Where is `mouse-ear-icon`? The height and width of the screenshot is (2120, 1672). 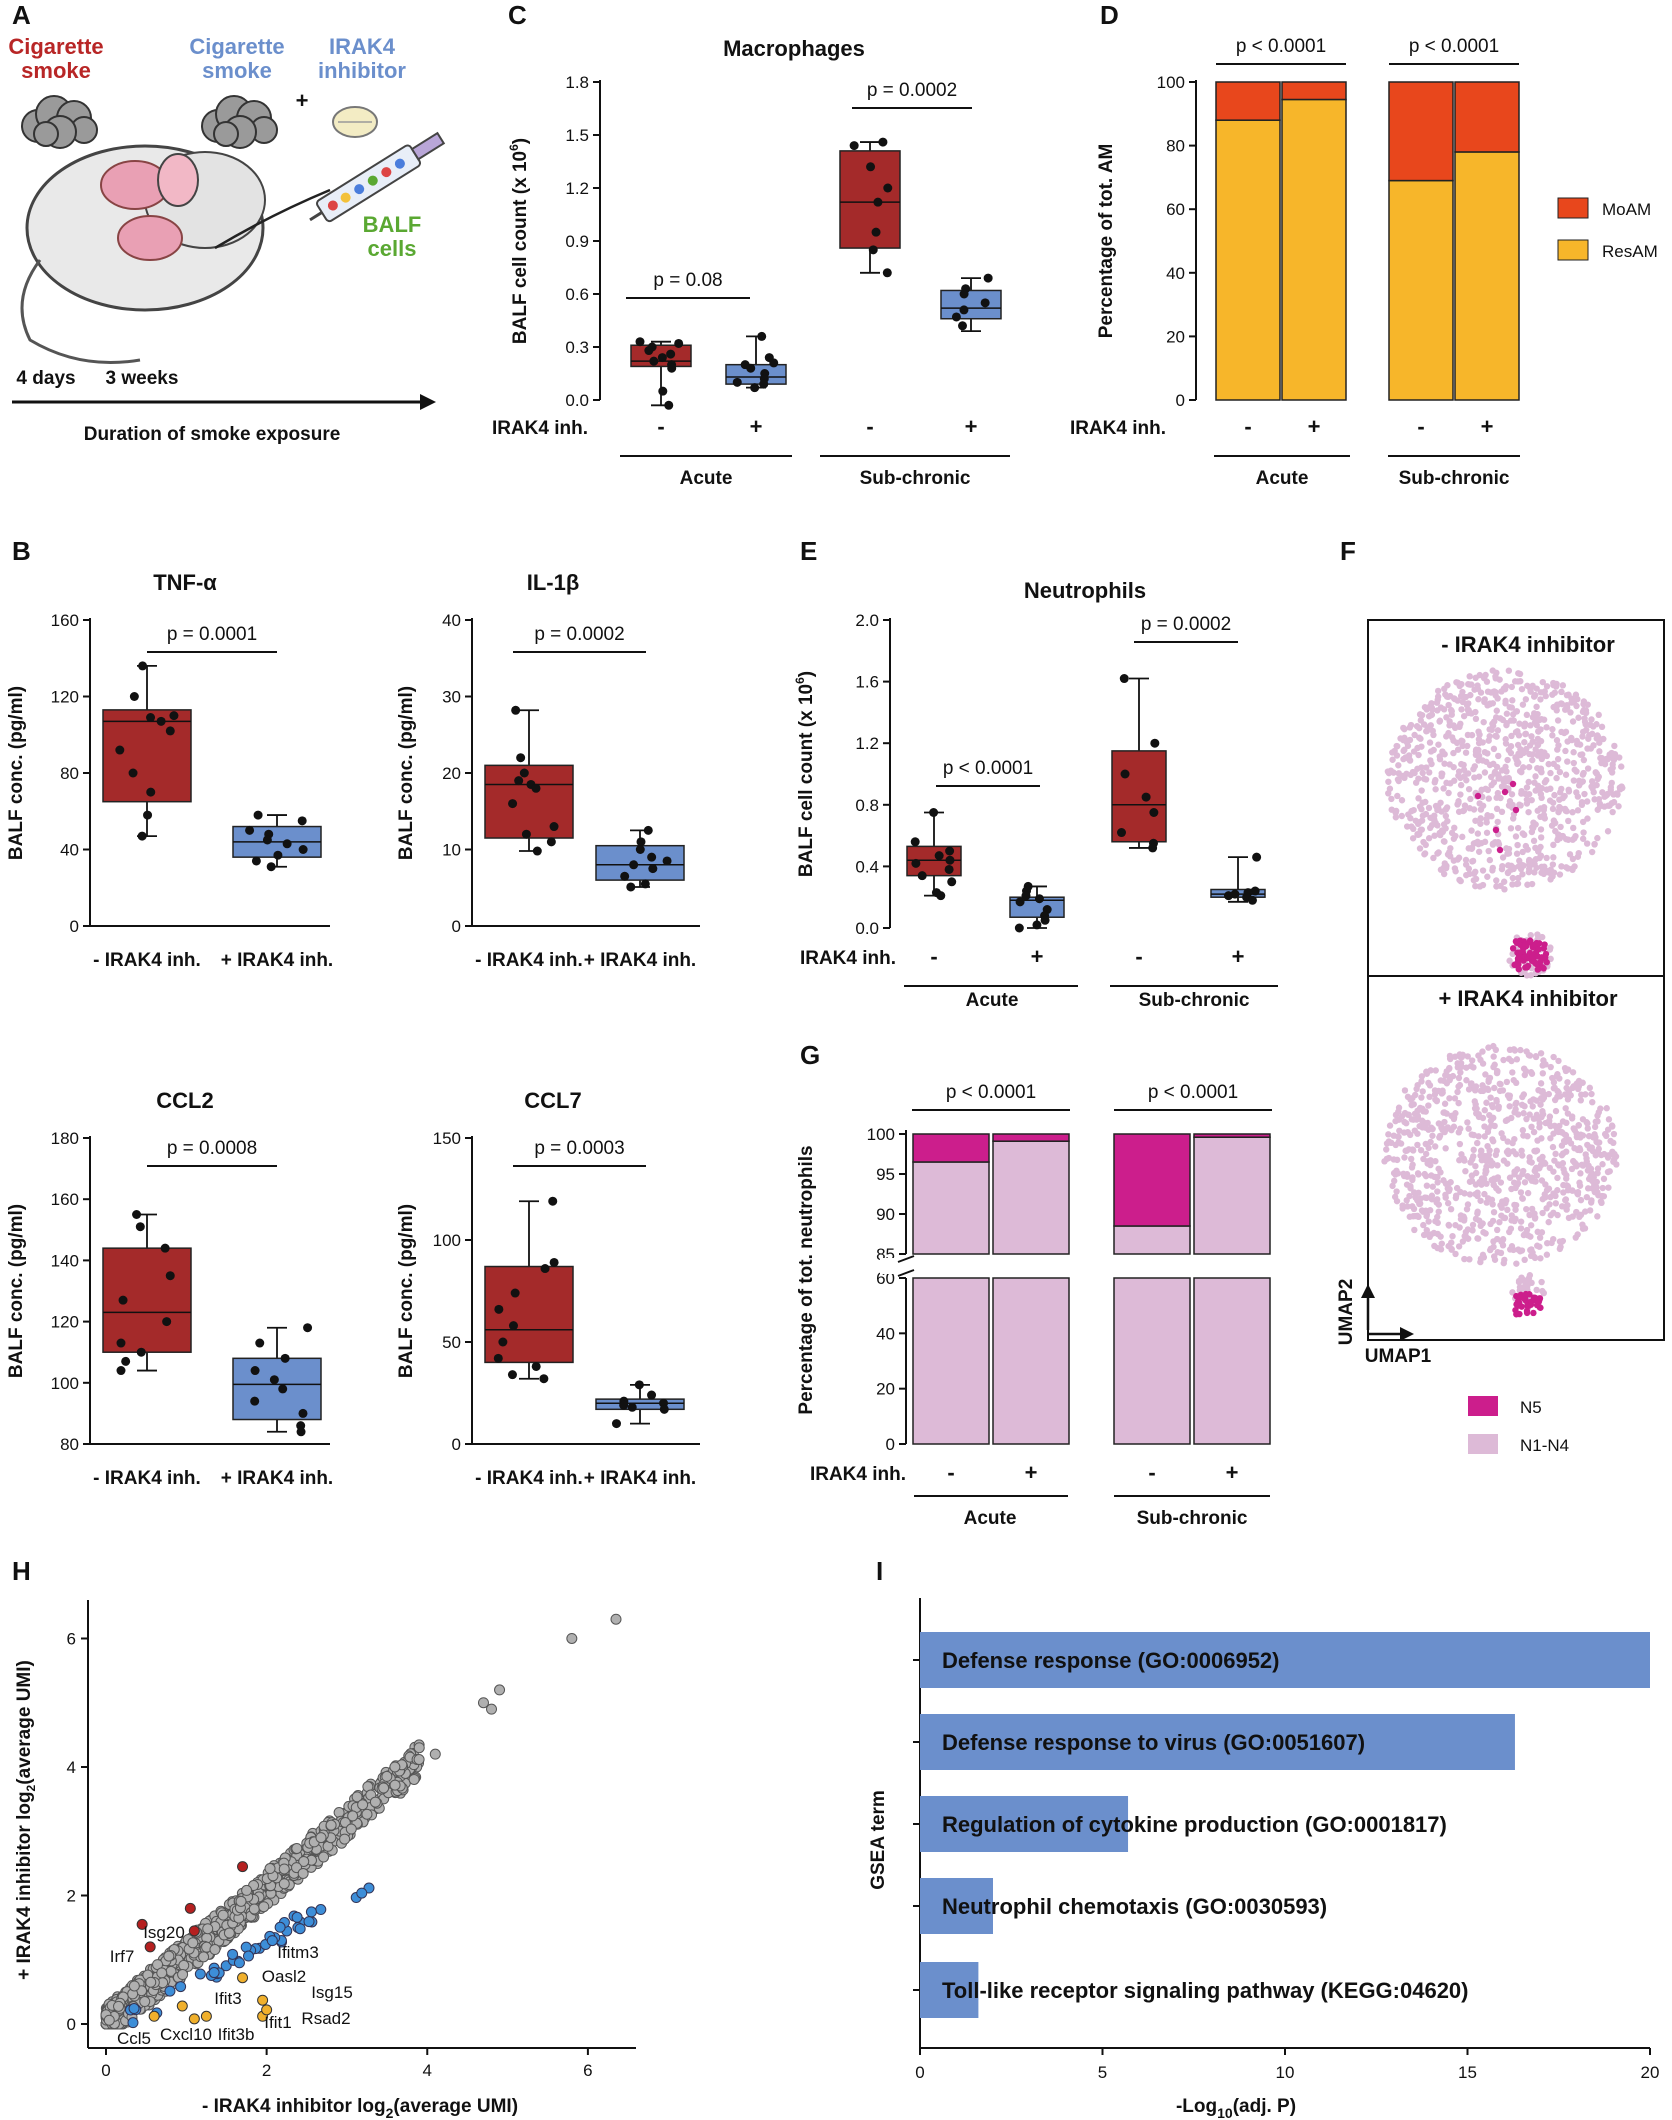
mouse-ear-icon is located at coordinates (178, 180).